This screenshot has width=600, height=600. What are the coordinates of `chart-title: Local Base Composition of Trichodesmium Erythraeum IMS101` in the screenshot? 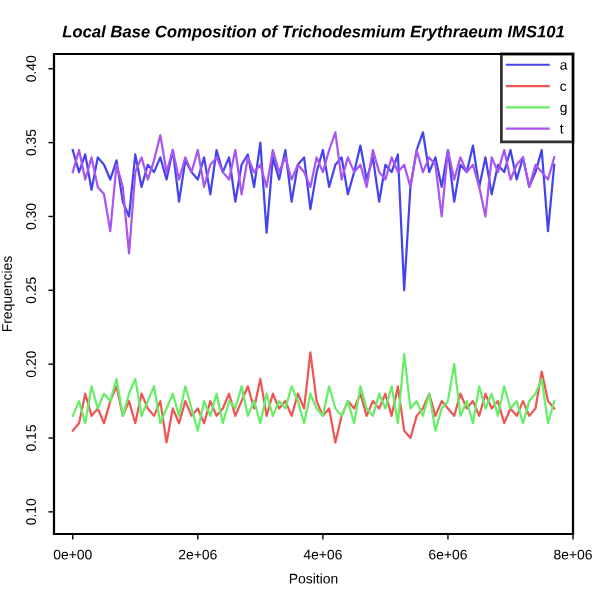 It's located at (313, 33).